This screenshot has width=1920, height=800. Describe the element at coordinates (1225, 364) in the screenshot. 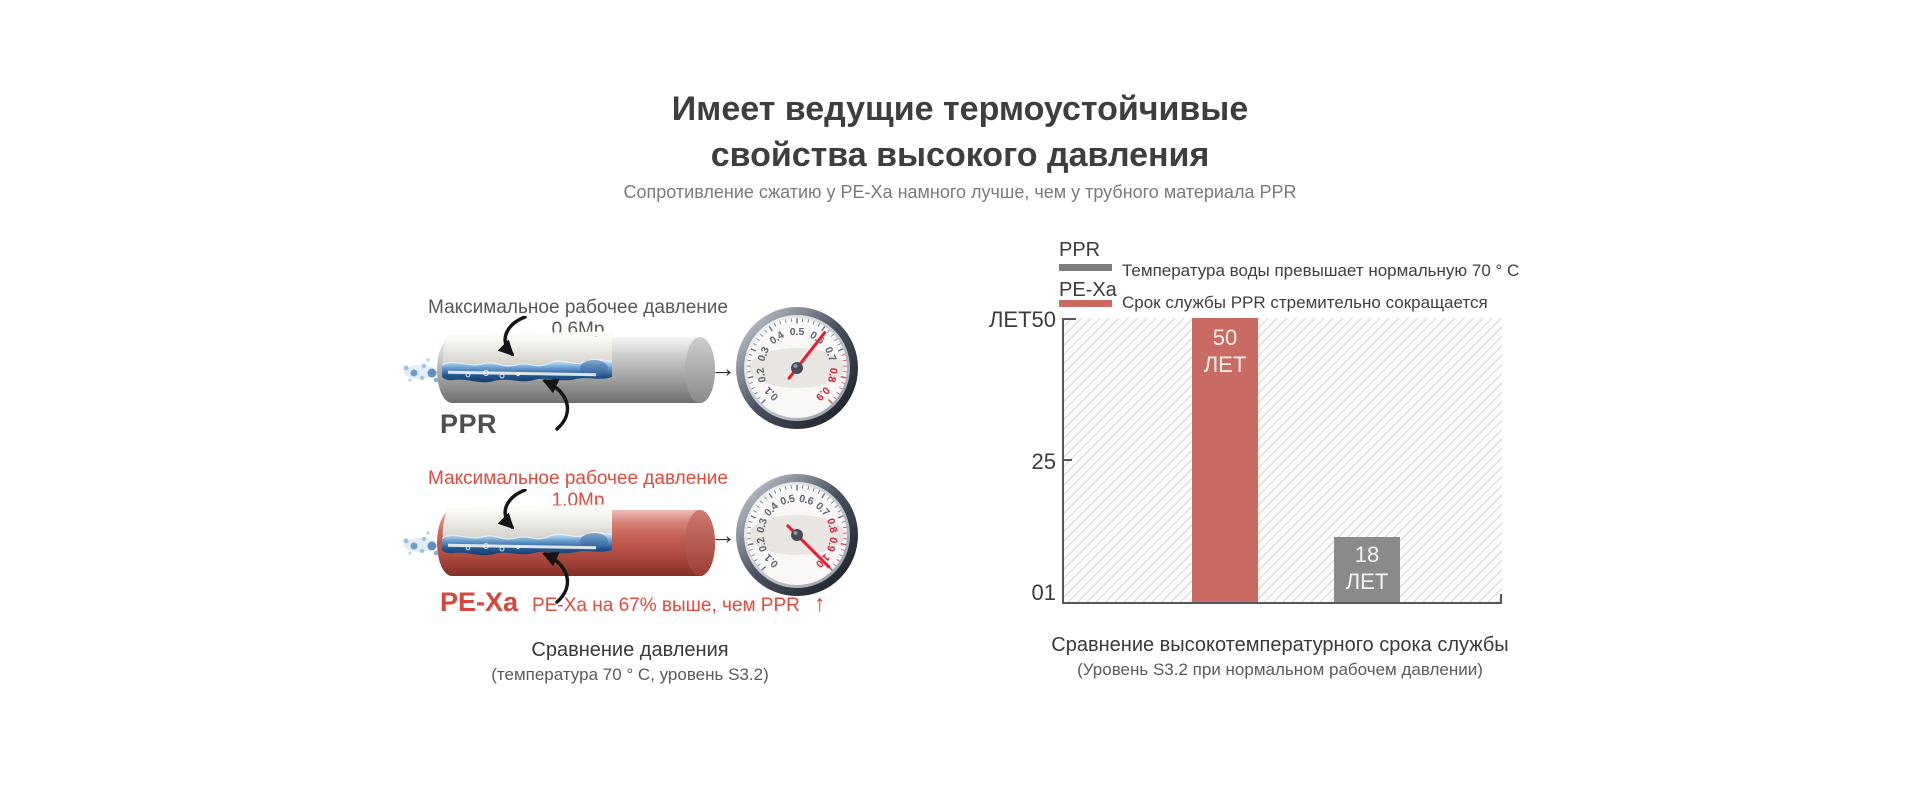

I see `bar-pexa-unit: ЛЕТ` at that location.